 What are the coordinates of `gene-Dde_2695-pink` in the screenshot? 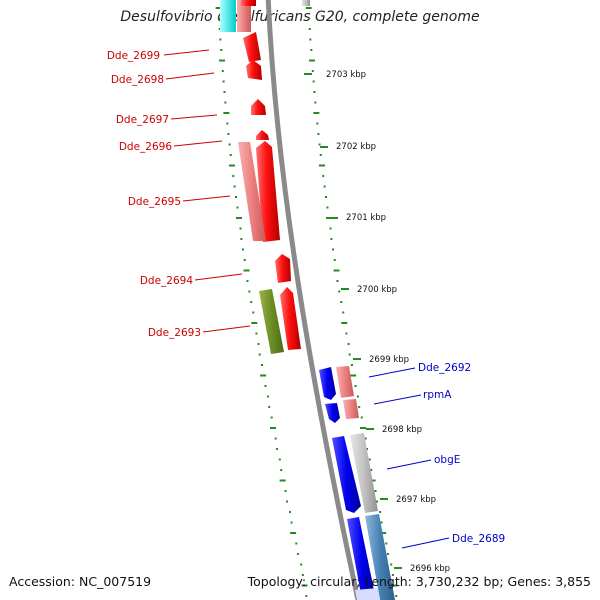 It's located at (252, 191).